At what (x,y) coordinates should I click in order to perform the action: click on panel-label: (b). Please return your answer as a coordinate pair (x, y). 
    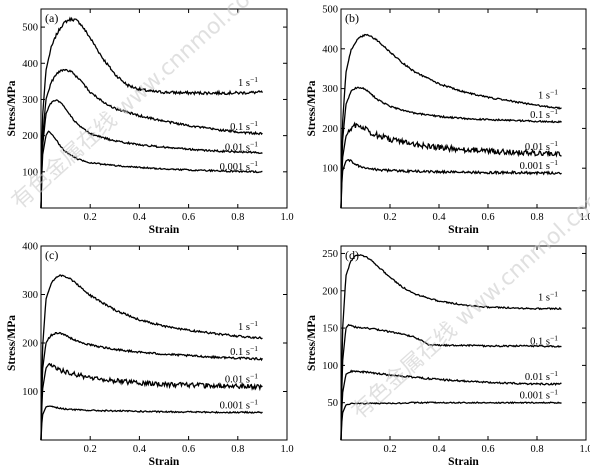
    Looking at the image, I should click on (352, 18).